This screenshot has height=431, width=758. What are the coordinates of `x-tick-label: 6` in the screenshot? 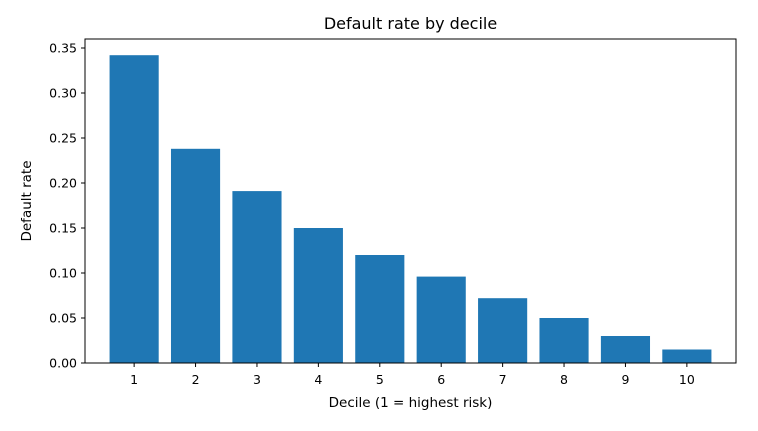 It's located at (441, 379).